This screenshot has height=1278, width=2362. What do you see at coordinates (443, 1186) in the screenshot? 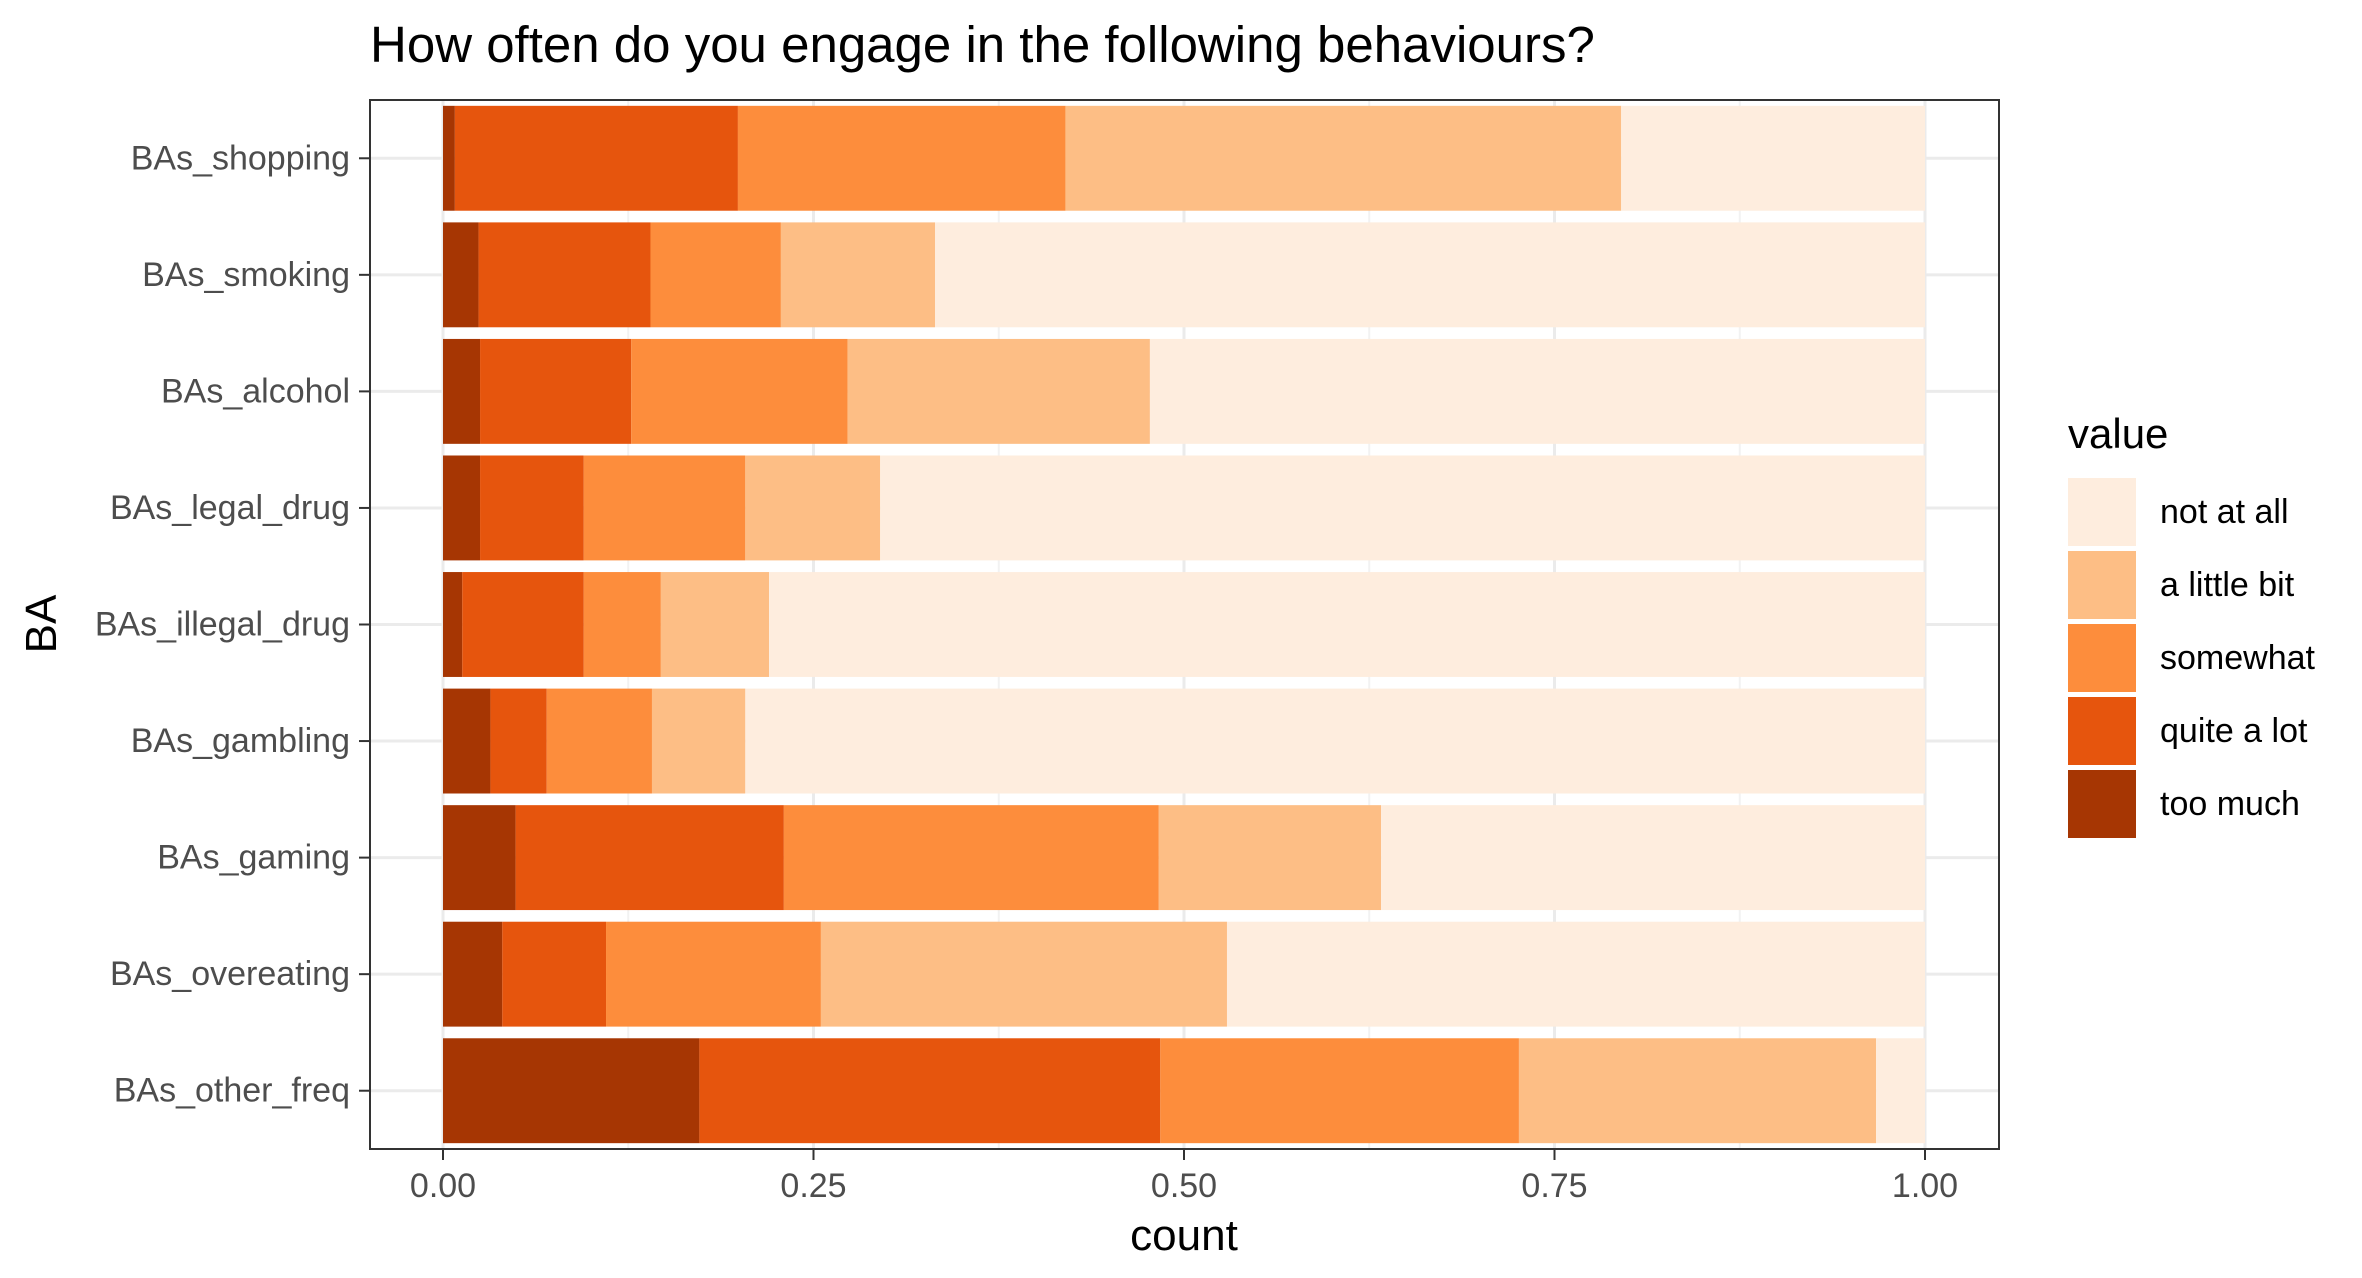
I see `x-tick-label: 0.00` at bounding box center [443, 1186].